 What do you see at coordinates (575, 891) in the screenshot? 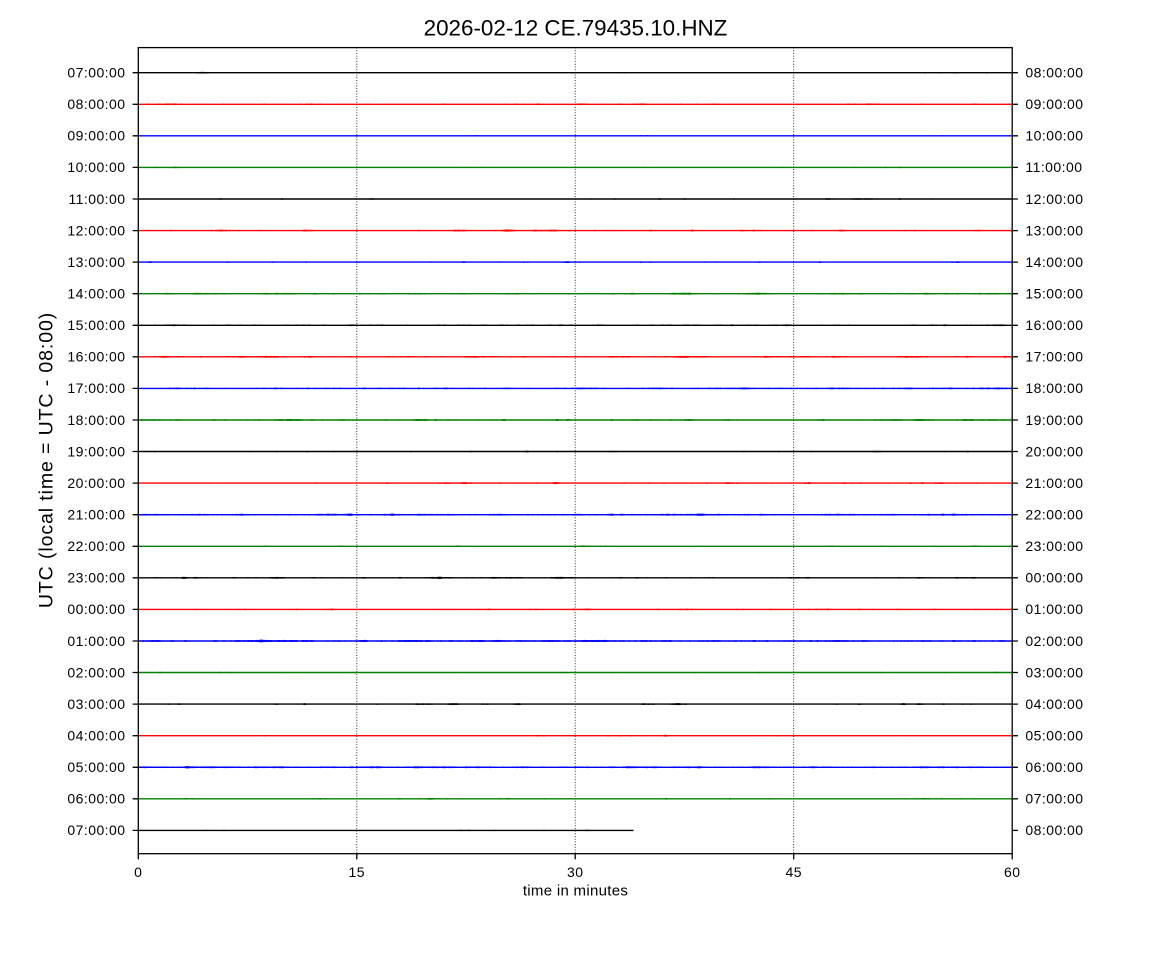
I see `svg-text: time in minutes` at bounding box center [575, 891].